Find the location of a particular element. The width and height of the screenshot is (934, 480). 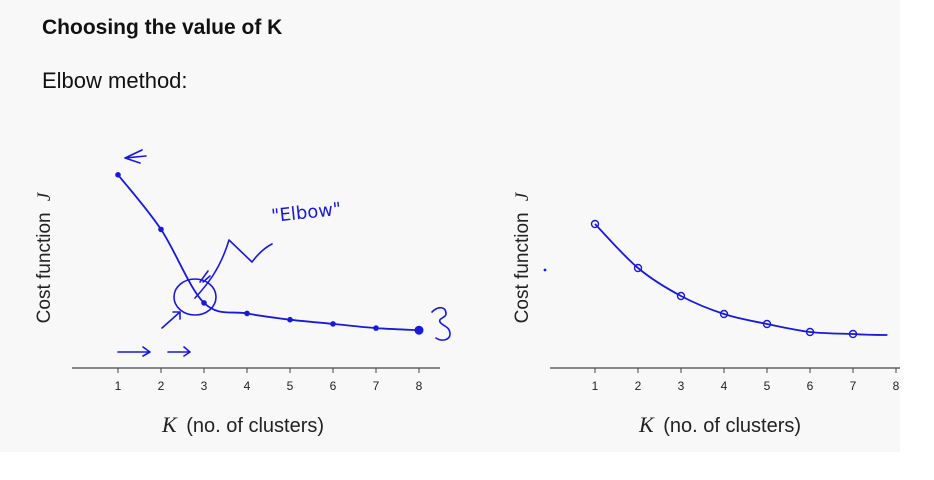

slide: Choosing the value of K Elbow method: is located at coordinates (162, 54).